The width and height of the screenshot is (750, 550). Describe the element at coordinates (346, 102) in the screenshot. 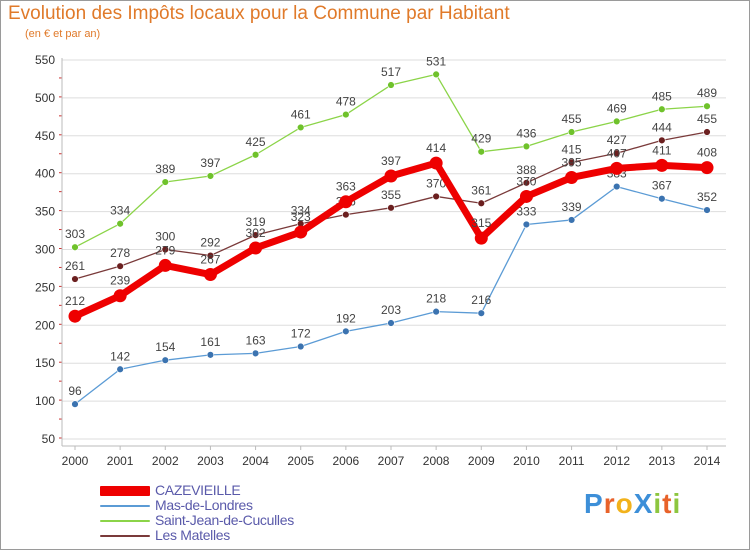

I see `data-label: 478` at that location.